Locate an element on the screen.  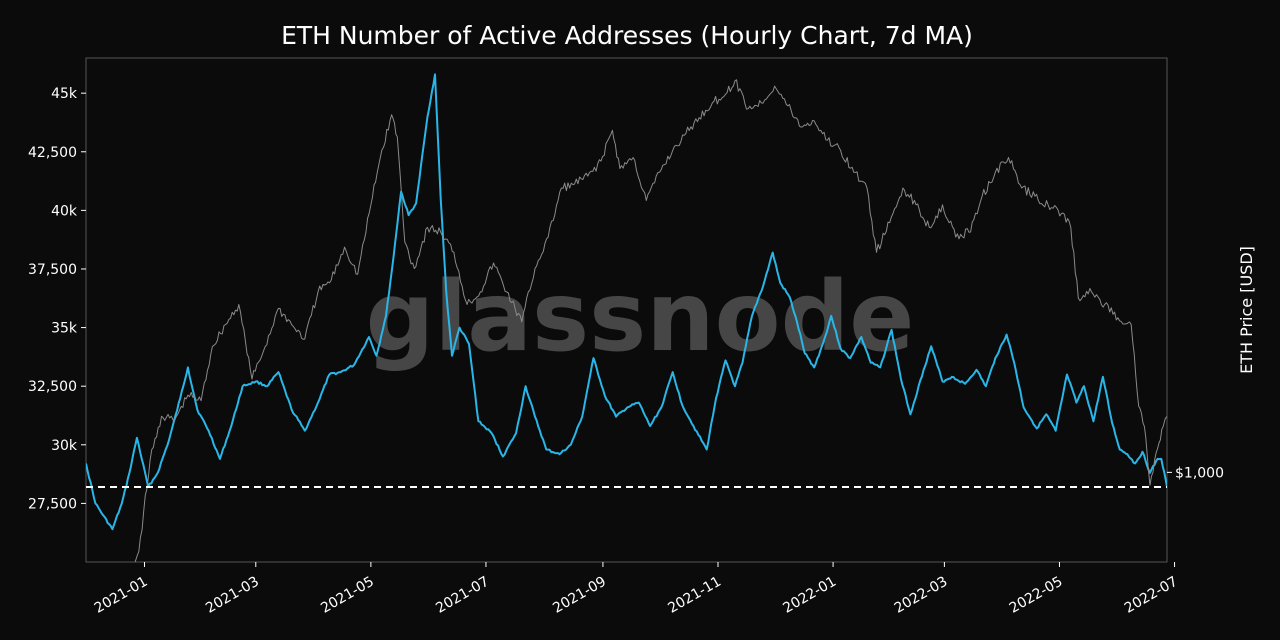
y-tick-label: 27,500 is located at coordinates (52, 504).